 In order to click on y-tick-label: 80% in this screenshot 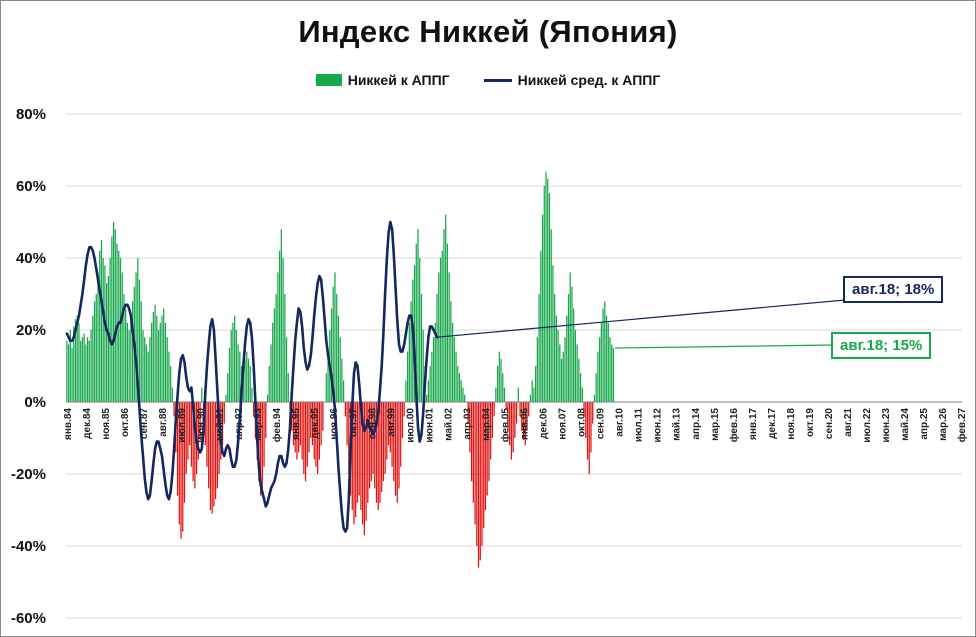, I will do `click(31, 114)`.